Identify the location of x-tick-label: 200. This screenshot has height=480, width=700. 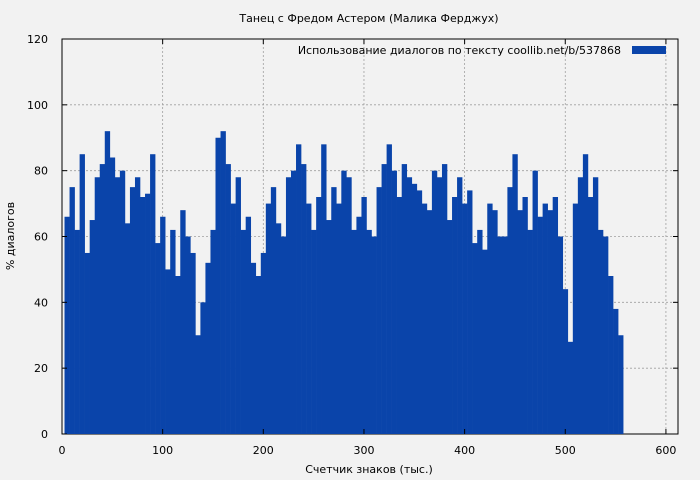
(263, 450).